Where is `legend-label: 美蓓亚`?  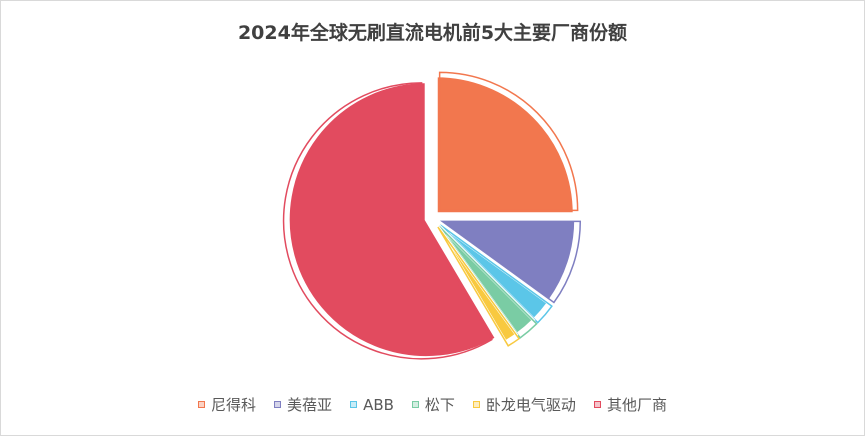
legend-label: 美蓓亚 is located at coordinates (310, 405).